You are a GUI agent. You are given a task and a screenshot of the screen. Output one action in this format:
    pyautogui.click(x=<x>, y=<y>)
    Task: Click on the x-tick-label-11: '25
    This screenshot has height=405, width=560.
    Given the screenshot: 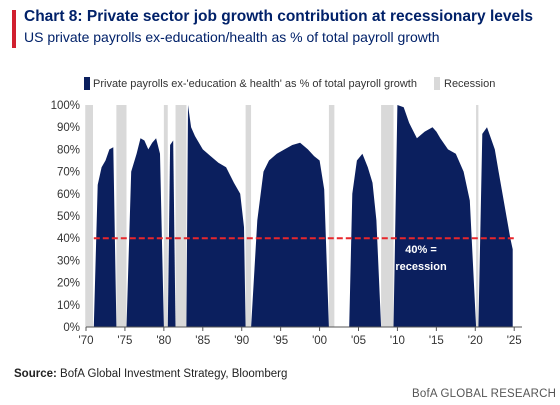 What is the action you would take?
    pyautogui.click(x=514, y=341)
    